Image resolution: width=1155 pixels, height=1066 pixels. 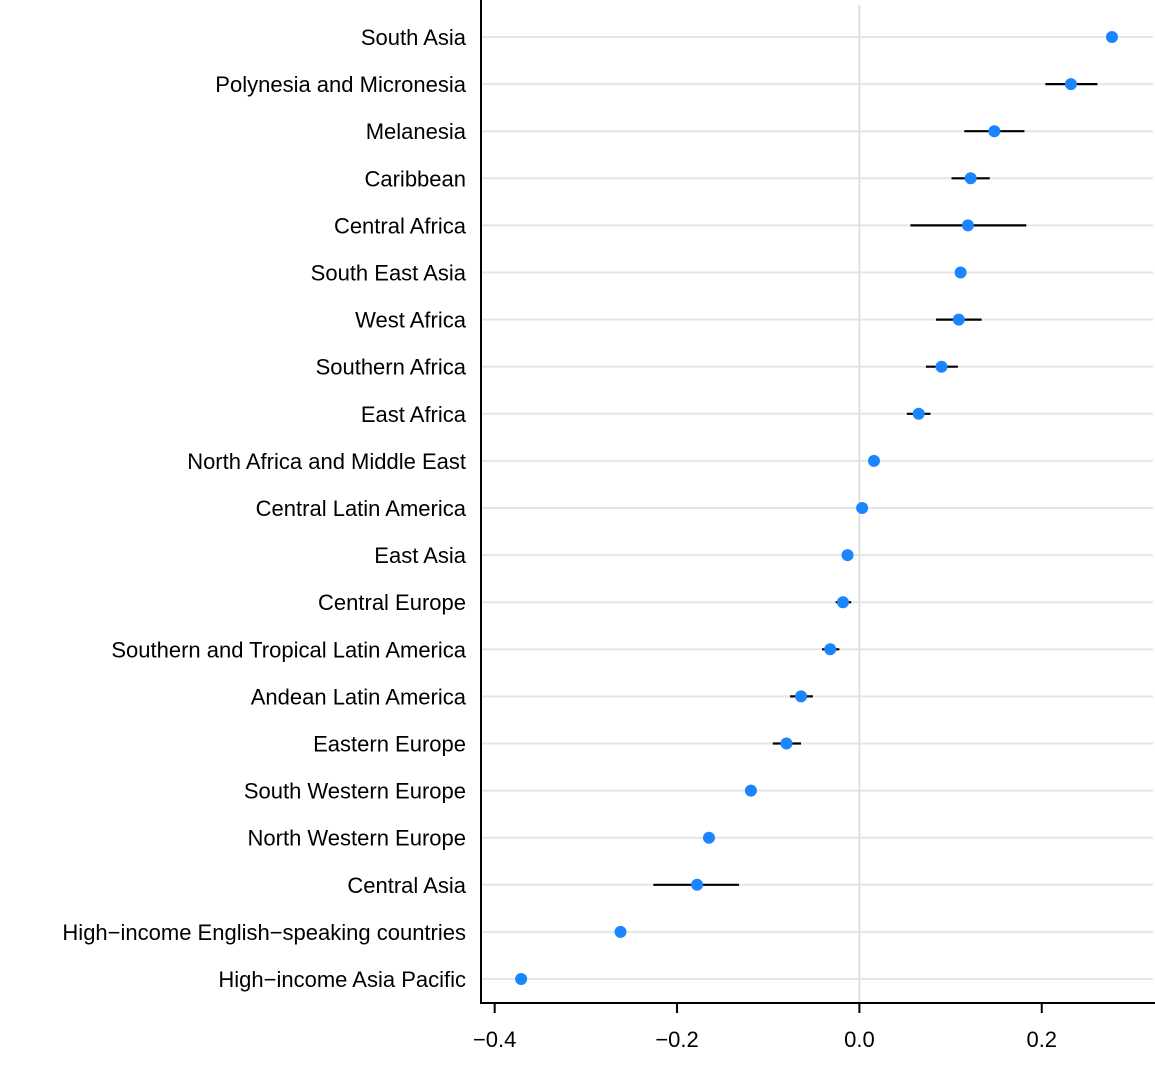 I want to click on category-label: East Africa, so click(x=414, y=414).